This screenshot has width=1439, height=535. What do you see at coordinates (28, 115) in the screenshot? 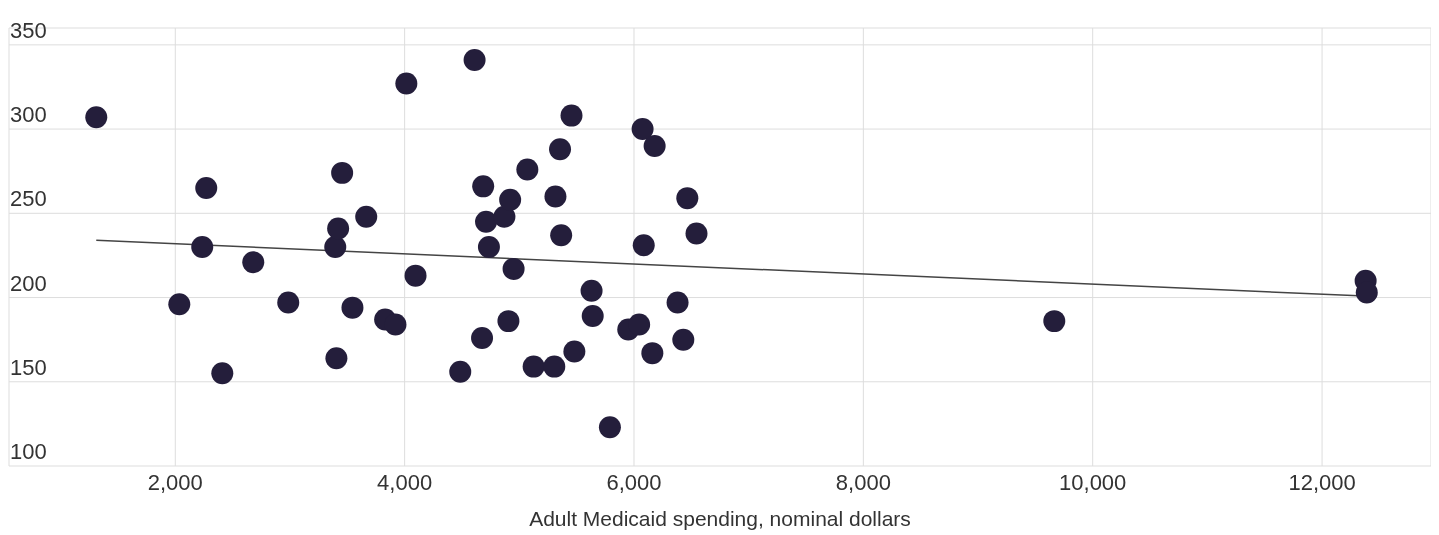
I see `y-tick-label: 300` at bounding box center [28, 115].